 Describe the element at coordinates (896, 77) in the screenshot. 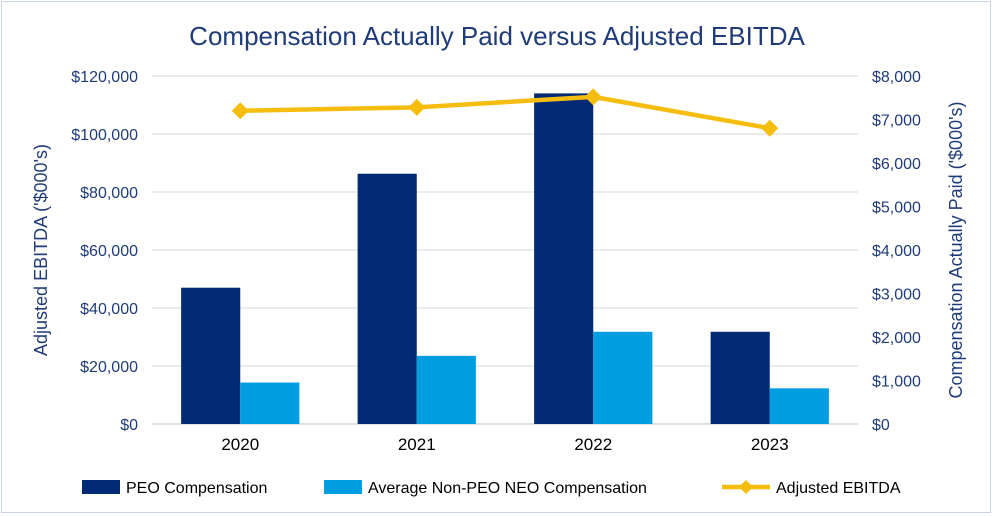

I see `right-tick-label: $8,000` at that location.